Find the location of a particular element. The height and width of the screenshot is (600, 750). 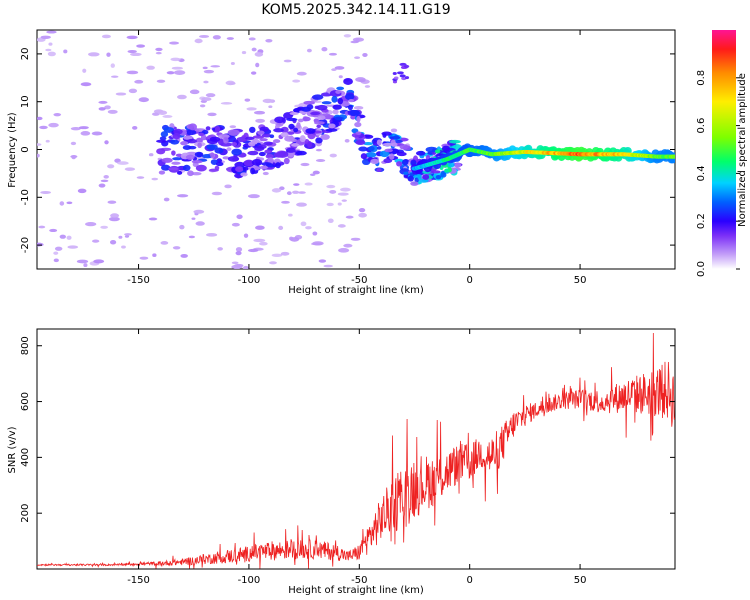

colorbar-label: Normalized spectral amplitude is located at coordinates (742, 150).